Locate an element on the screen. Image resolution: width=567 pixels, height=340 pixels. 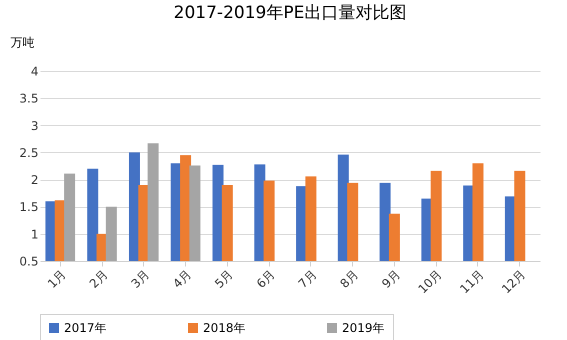
y-tick-label: 2 is located at coordinates (34, 180).